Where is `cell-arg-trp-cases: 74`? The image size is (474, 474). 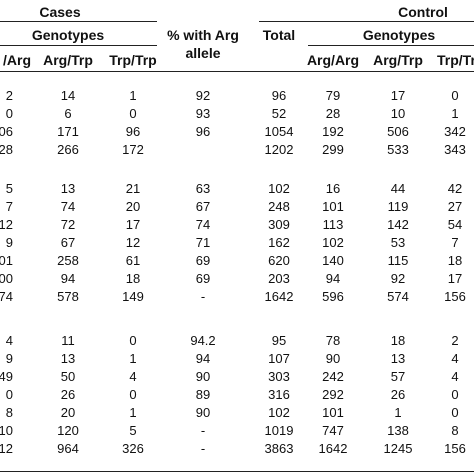
cell-arg-trp-cases: 74 is located at coordinates (68, 206).